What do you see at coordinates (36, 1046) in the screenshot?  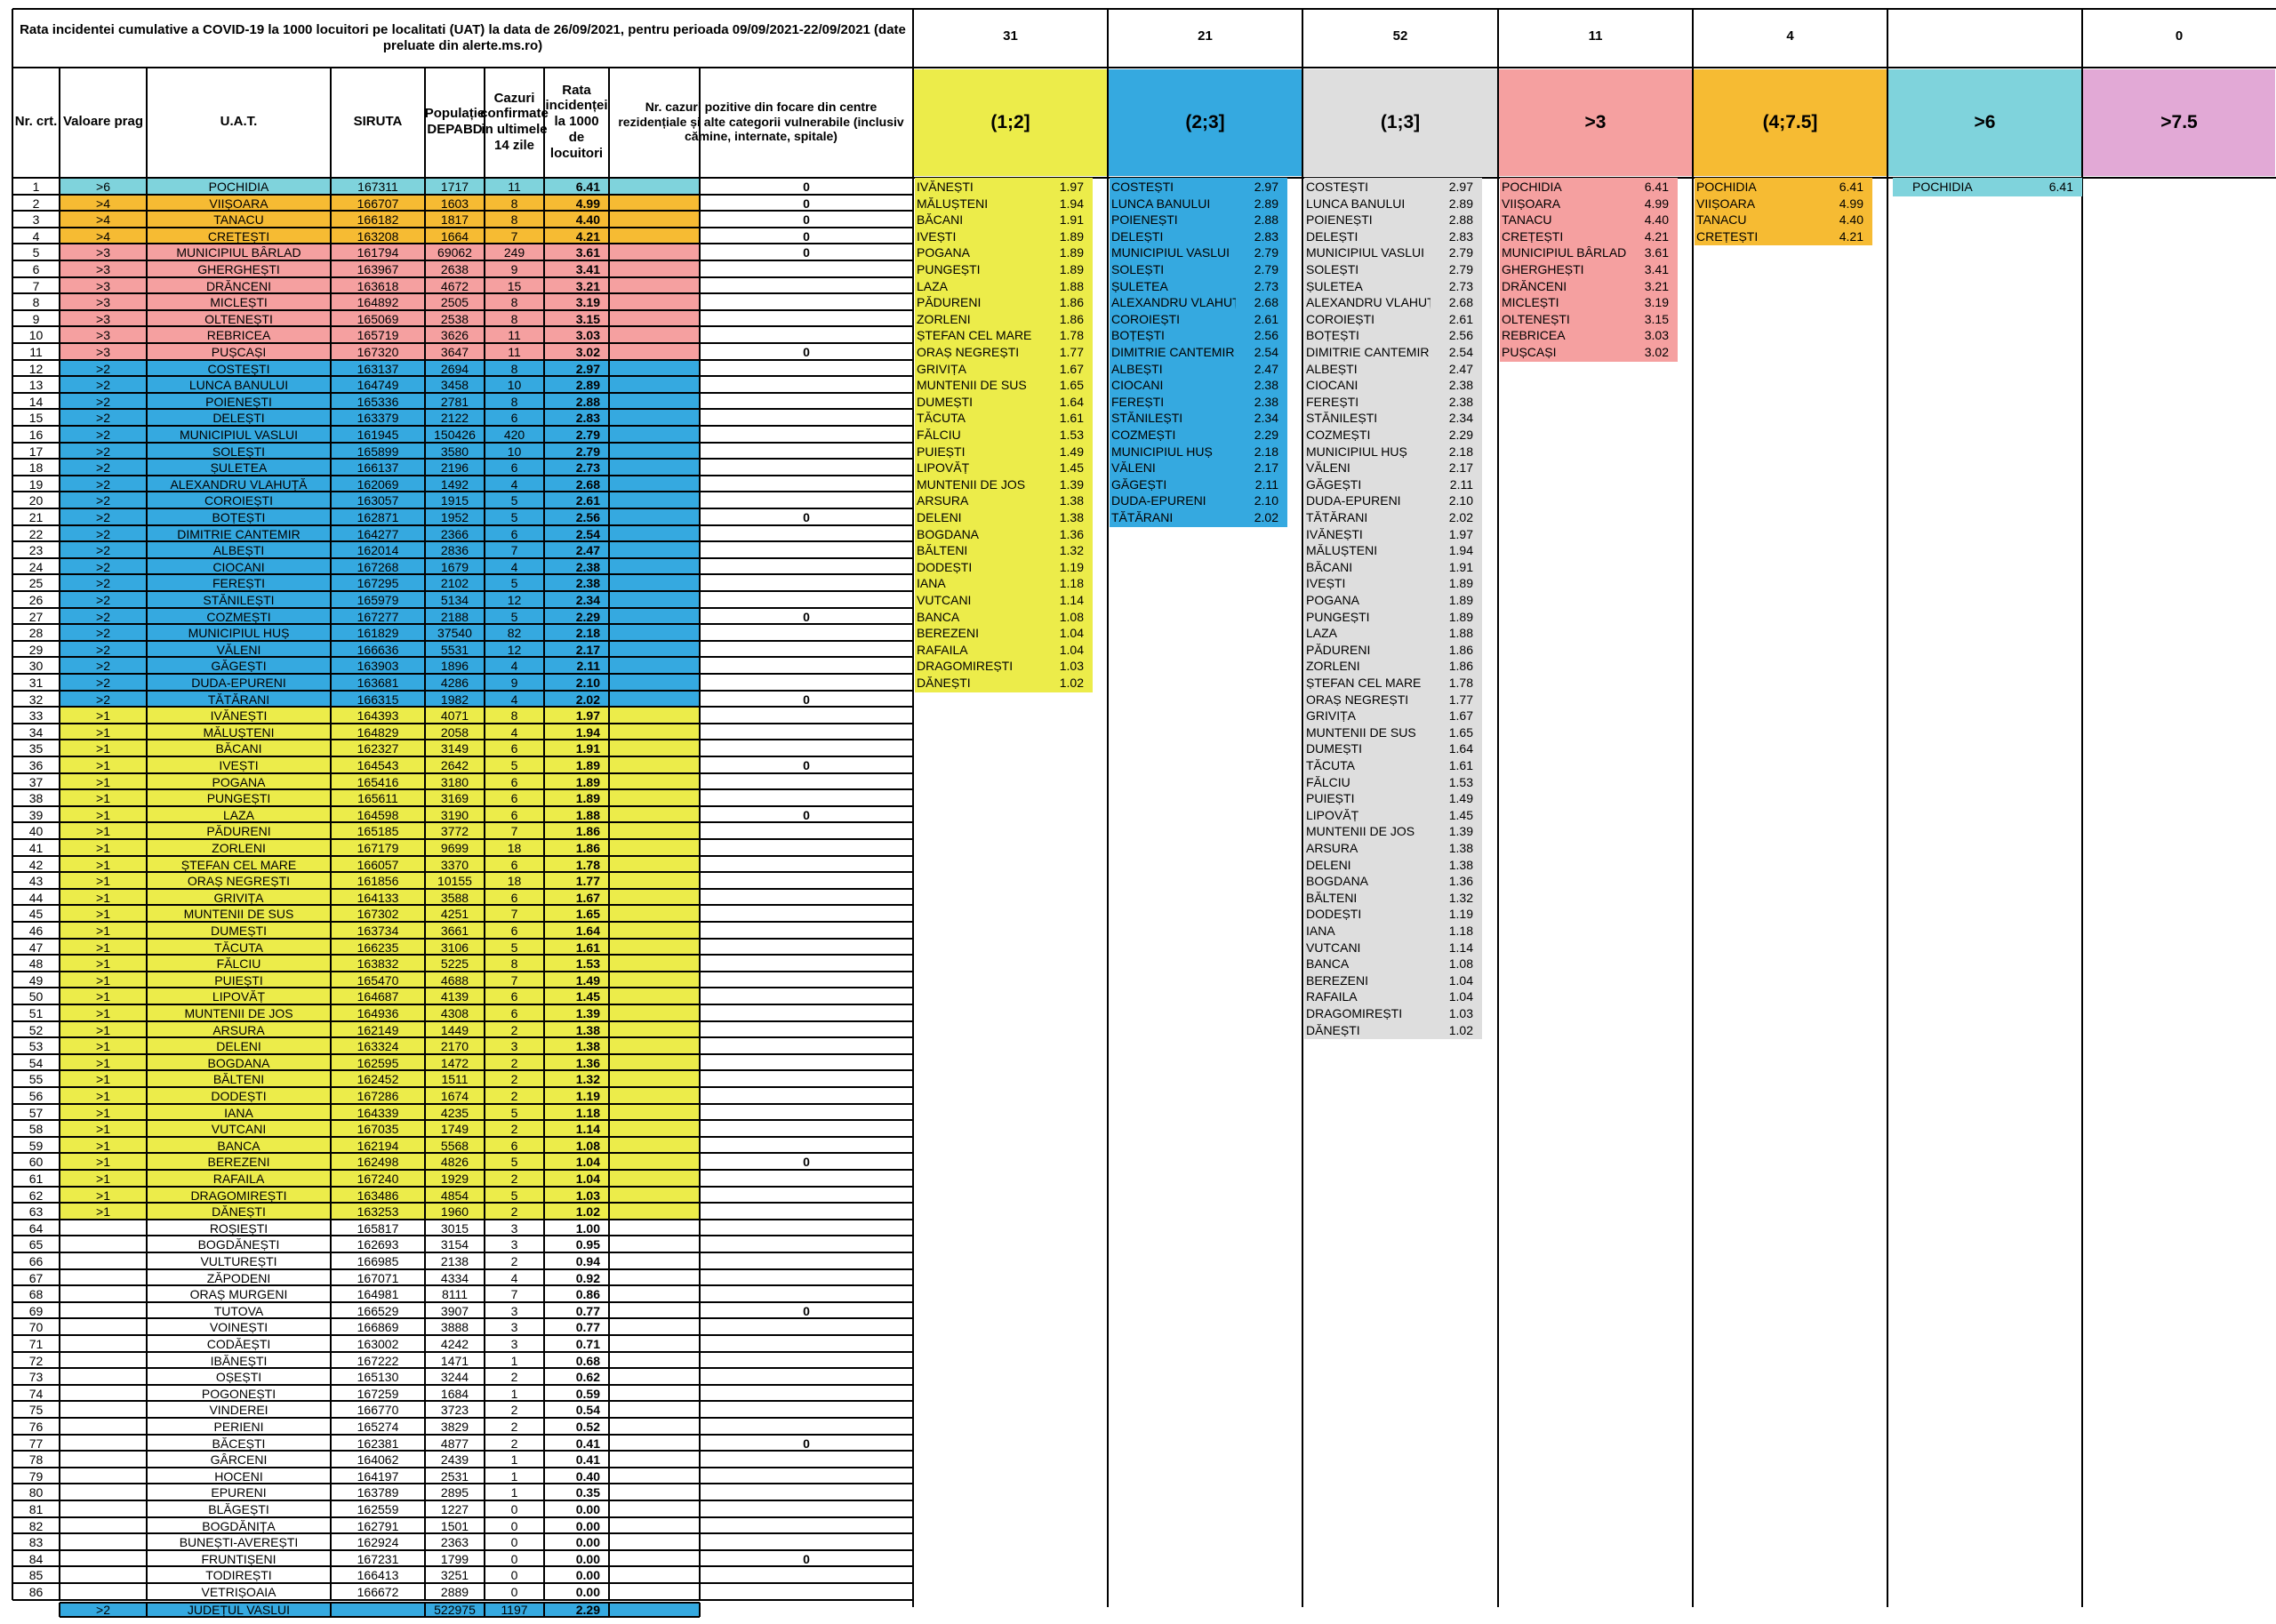 I see `table-cell: 53` at bounding box center [36, 1046].